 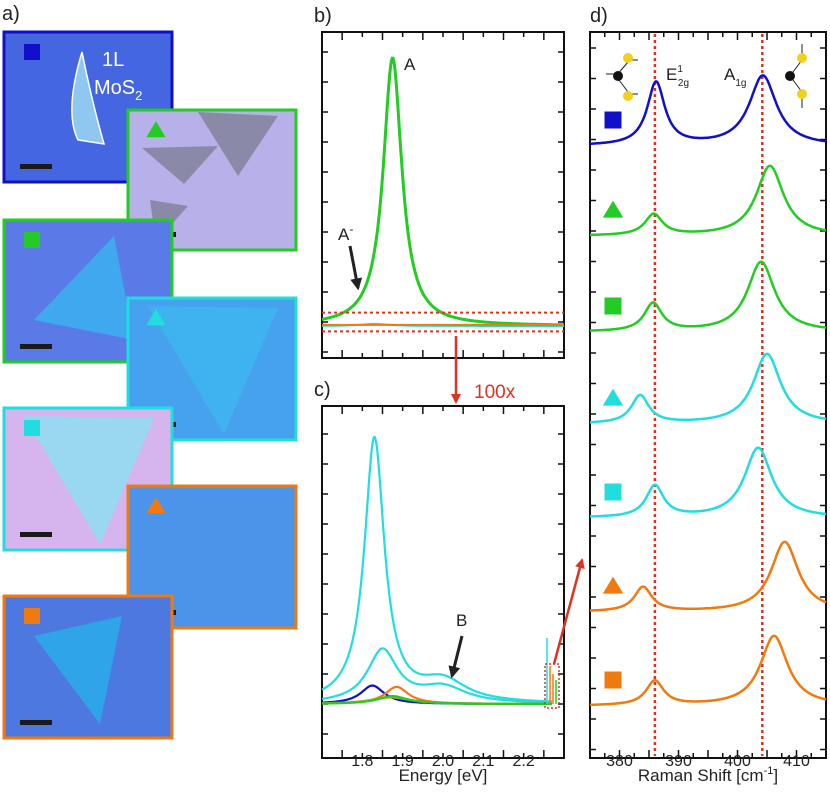 What do you see at coordinates (443, 775) in the screenshot?
I see `x-axis-title-c: Energy [eV]` at bounding box center [443, 775].